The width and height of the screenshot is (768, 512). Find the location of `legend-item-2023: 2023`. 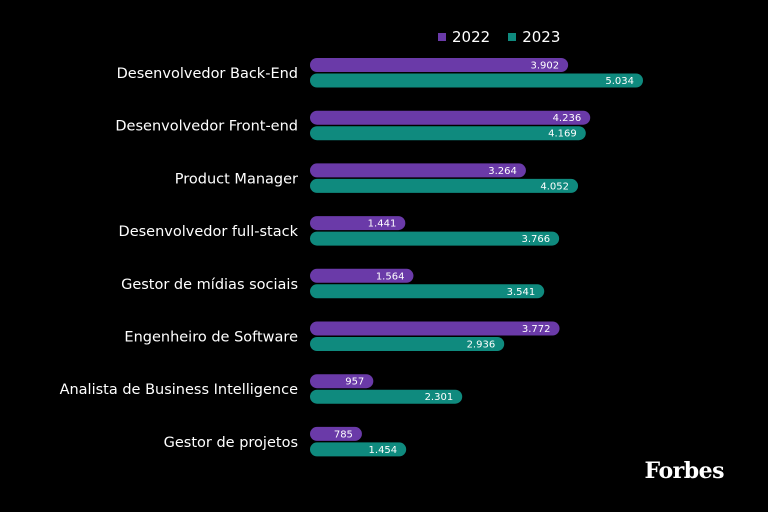

legend-item-2023: 2023 is located at coordinates (534, 37).